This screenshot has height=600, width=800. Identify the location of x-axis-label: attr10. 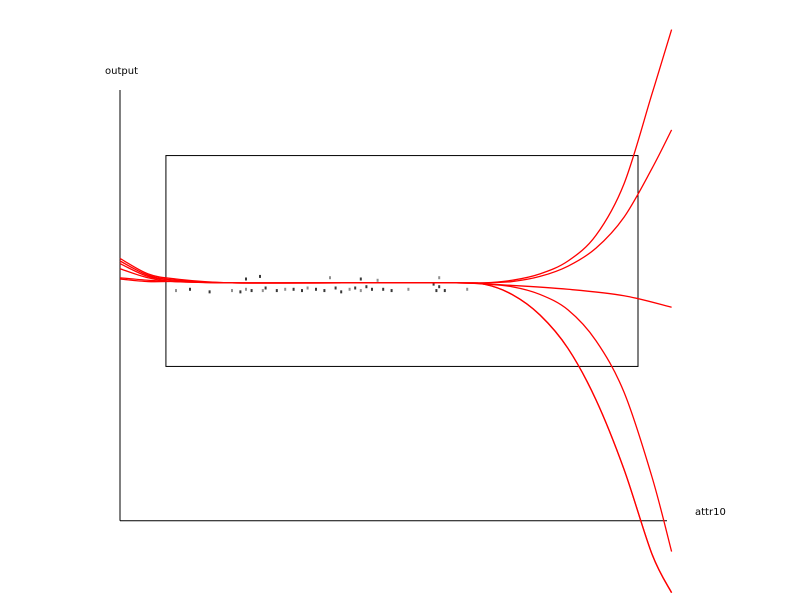
(710, 512).